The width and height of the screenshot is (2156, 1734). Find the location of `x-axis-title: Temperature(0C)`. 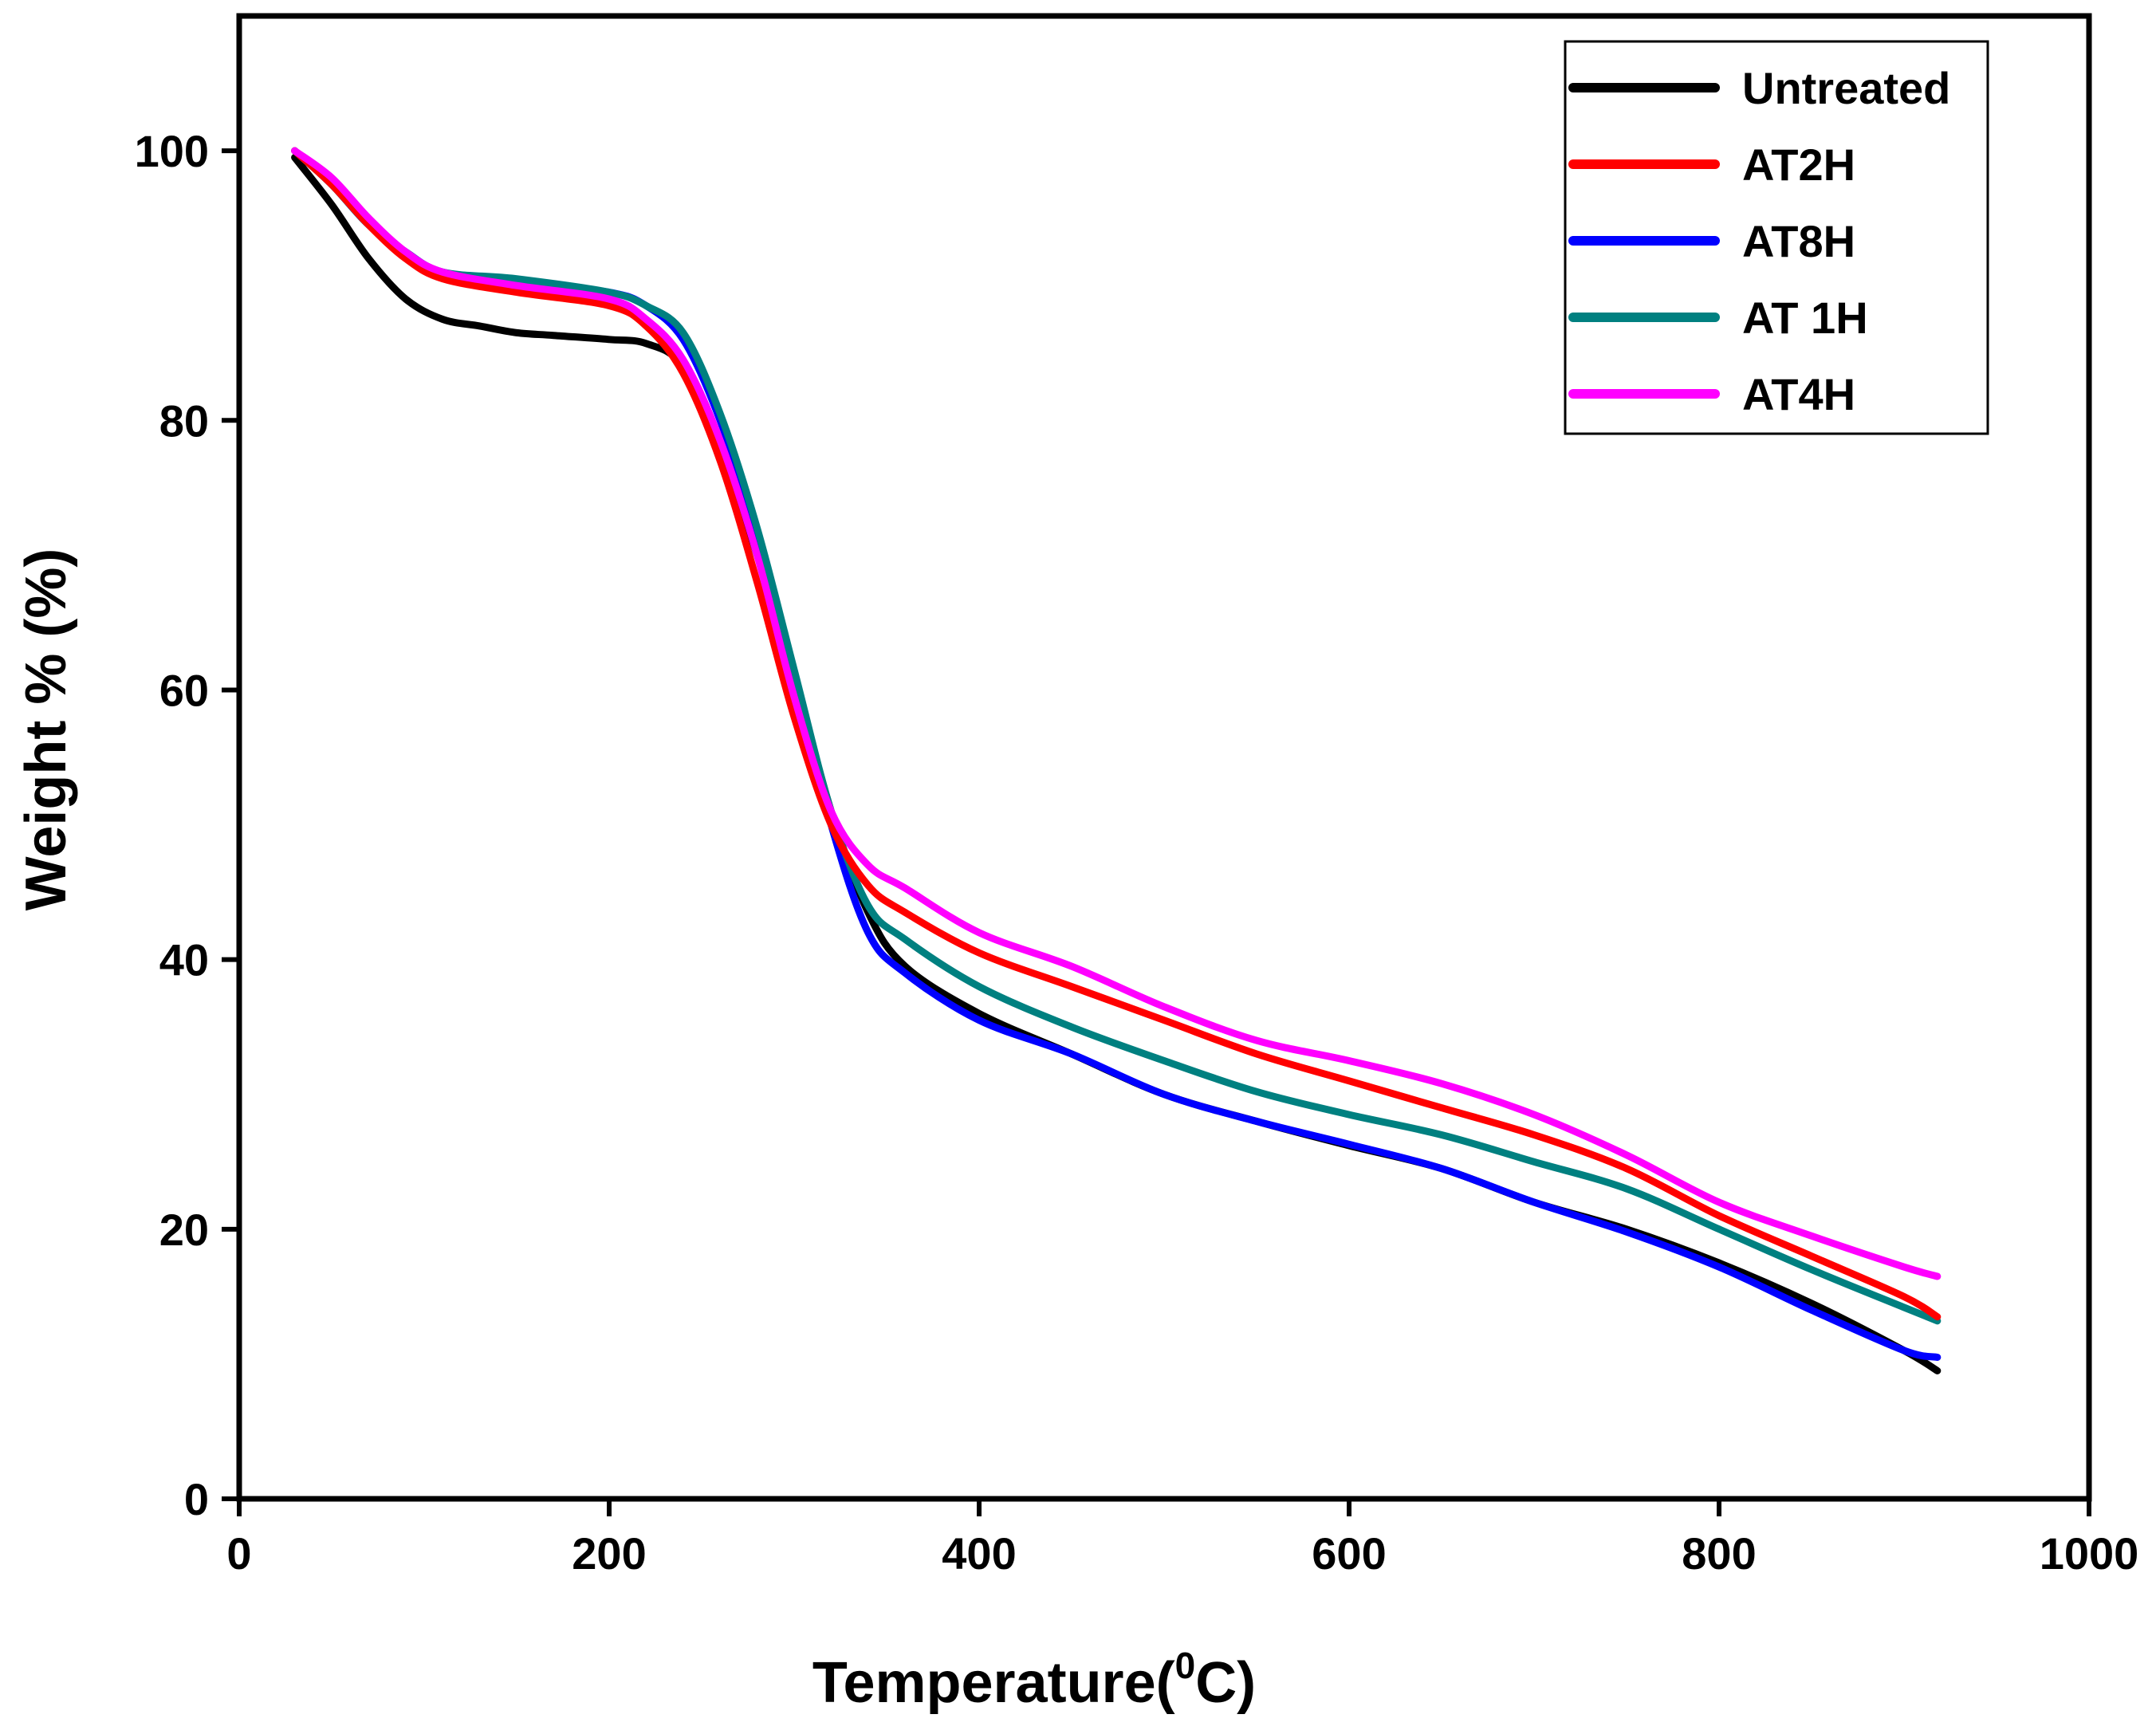

x-axis-title: Temperature(0C) is located at coordinates (1034, 1680).